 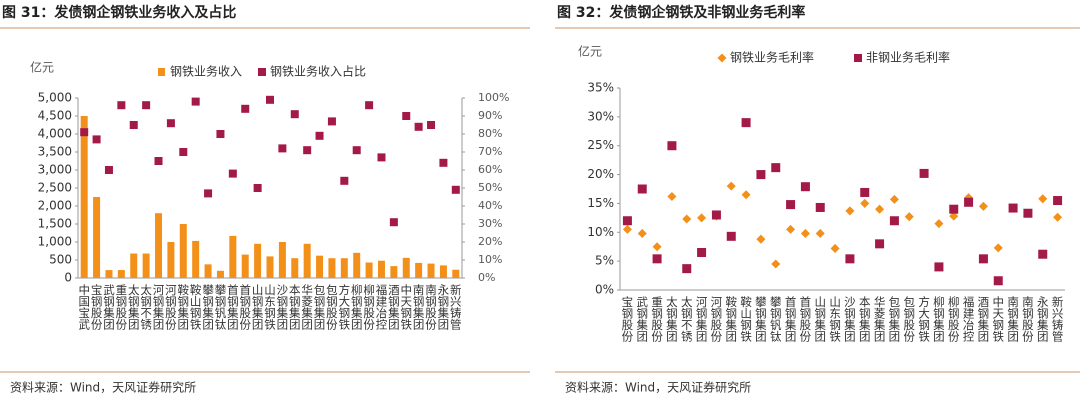 I want to click on legend-label: 钢铁业务毛利率, so click(x=772, y=57).